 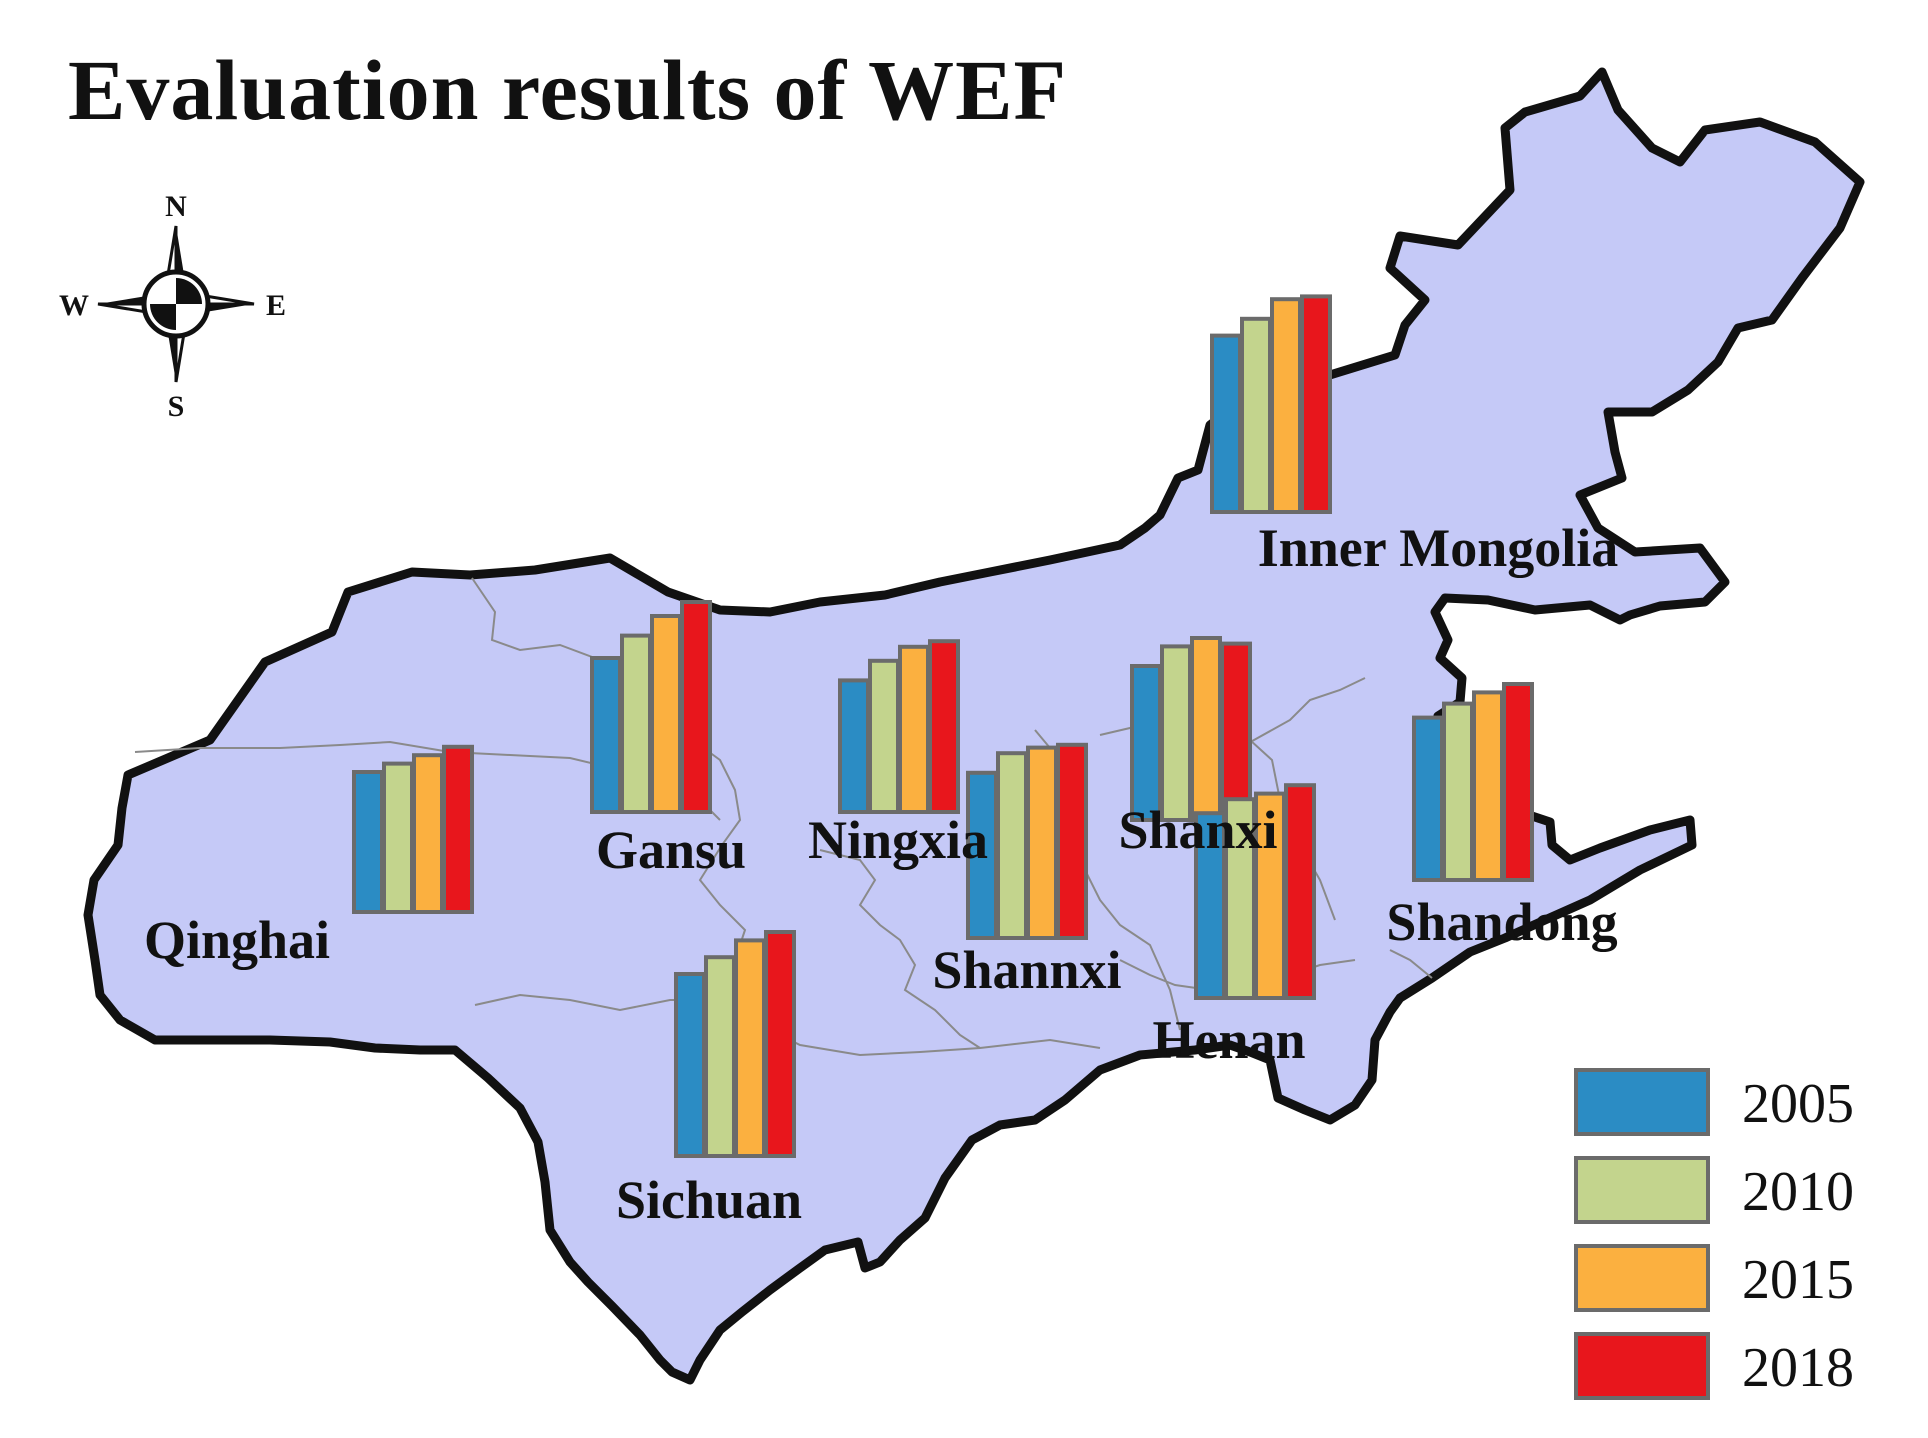 I want to click on bar-shanxi-2018, so click(x=1236, y=731).